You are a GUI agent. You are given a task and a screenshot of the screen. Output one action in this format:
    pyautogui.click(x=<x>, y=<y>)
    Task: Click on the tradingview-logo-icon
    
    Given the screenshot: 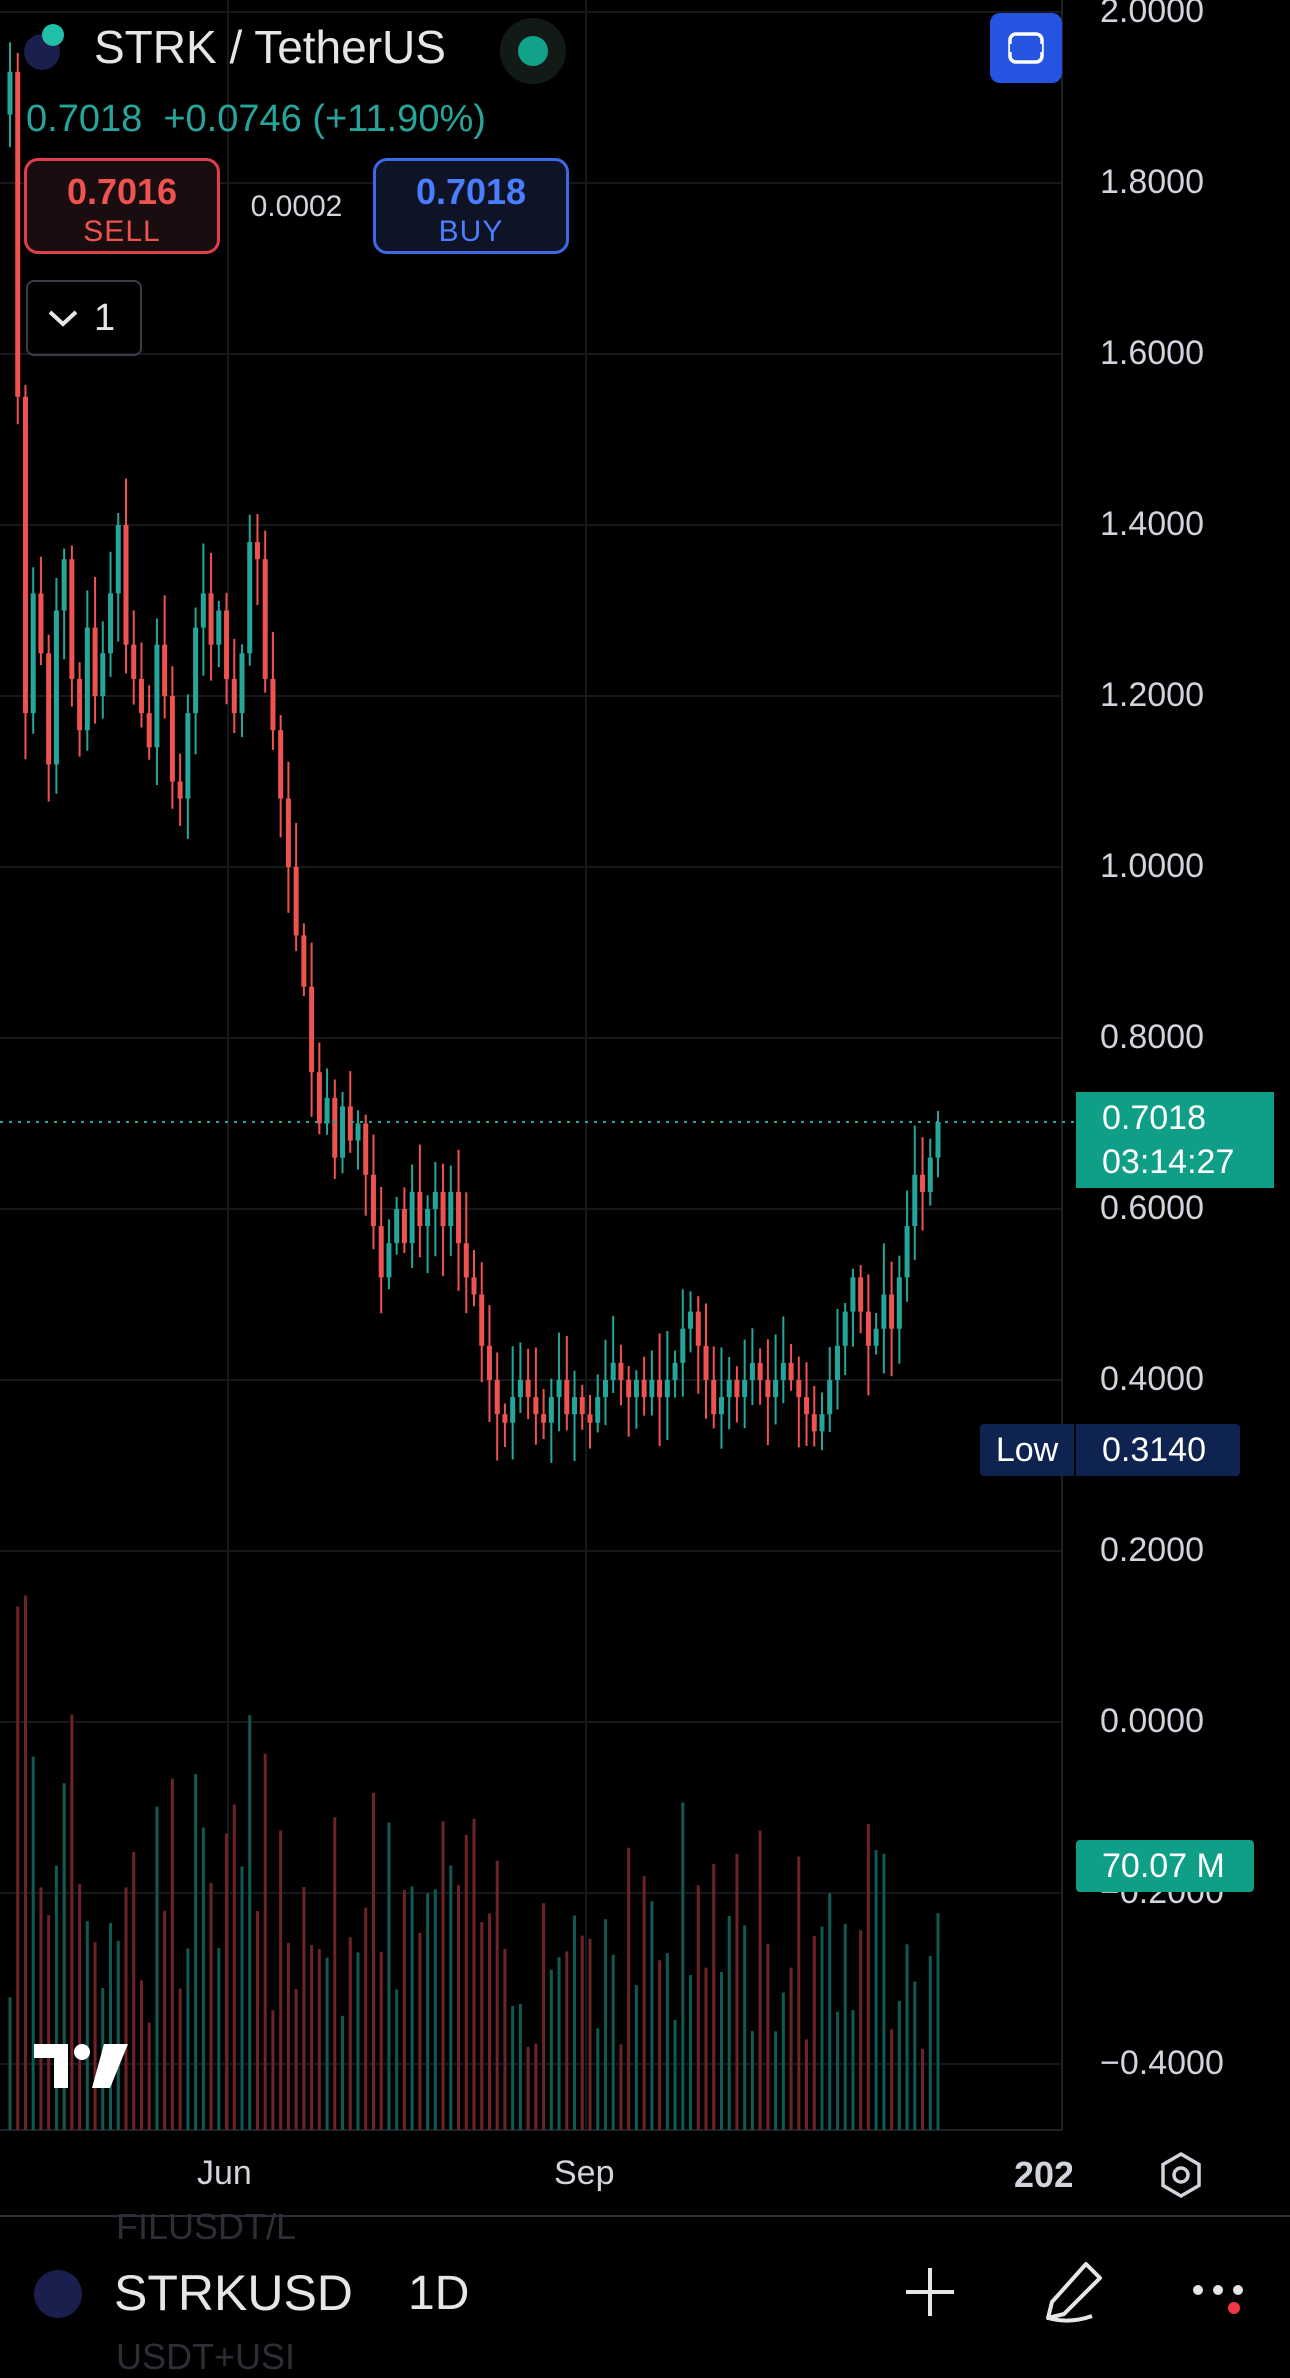 What is the action you would take?
    pyautogui.click(x=82, y=2065)
    